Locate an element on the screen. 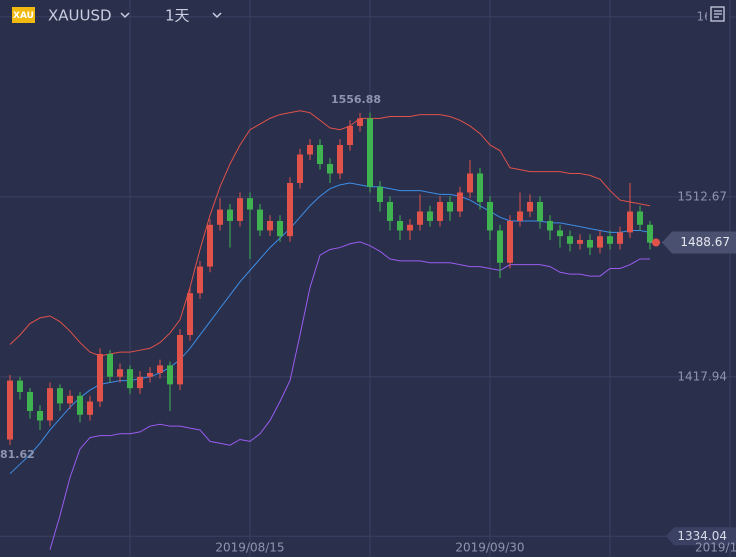 This screenshot has width=736, height=557. menu-icon-lines is located at coordinates (718, 14).